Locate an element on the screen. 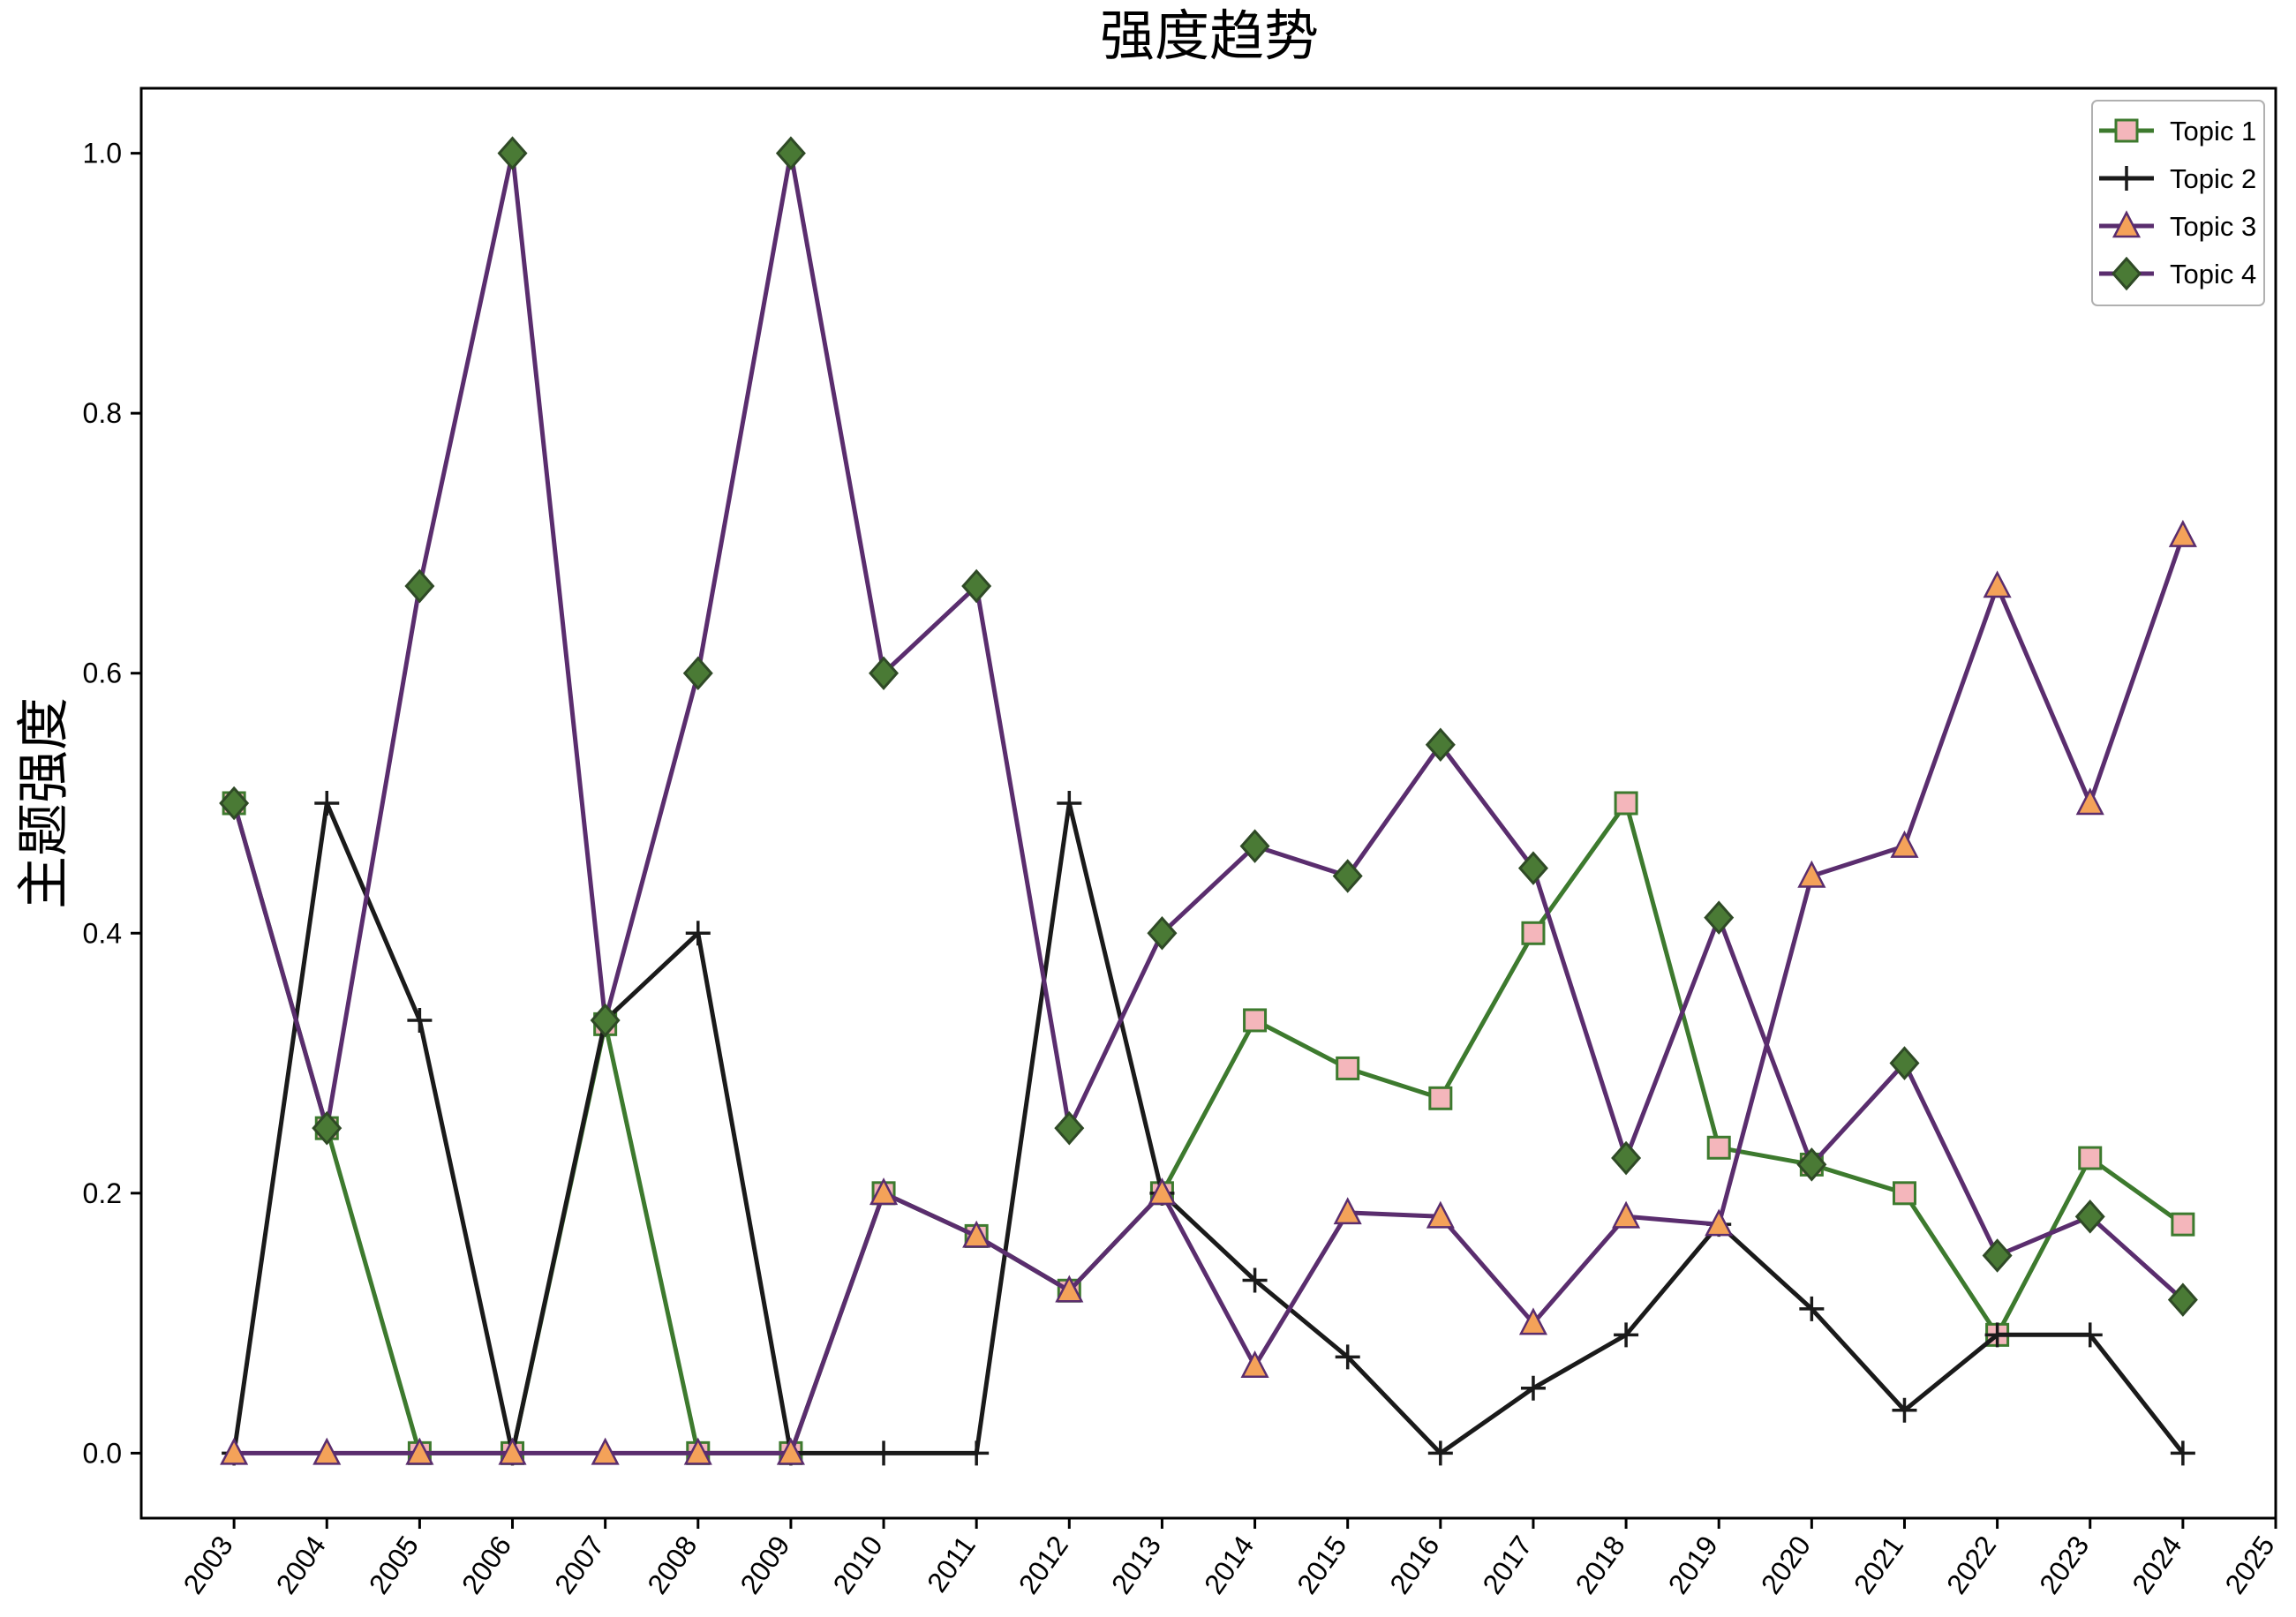 The width and height of the screenshot is (2296, 1617). legend: Topic 1 Topic 2 Topic 3 Topic 4 is located at coordinates (2178, 203).